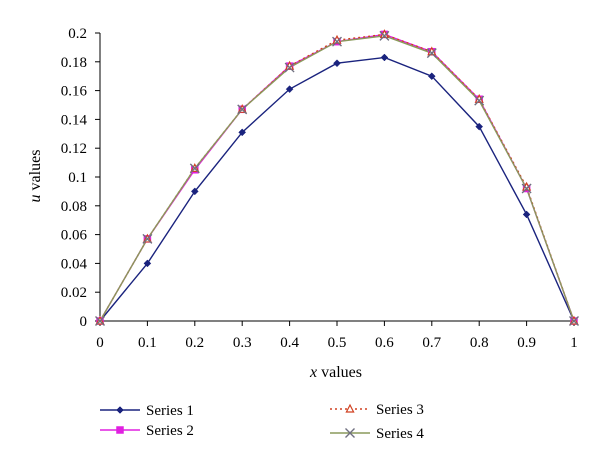 The width and height of the screenshot is (600, 467). Describe the element at coordinates (100, 343) in the screenshot. I see `x-tick-label: 0` at that location.